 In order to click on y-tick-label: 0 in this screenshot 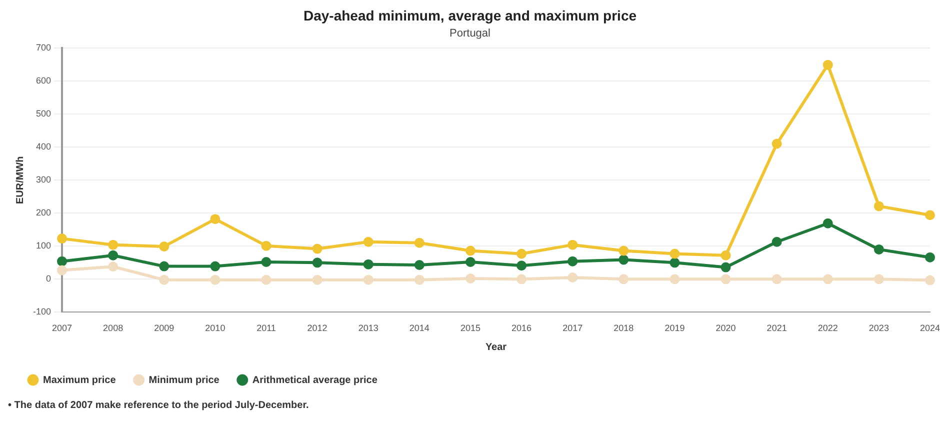, I will do `click(49, 279)`.